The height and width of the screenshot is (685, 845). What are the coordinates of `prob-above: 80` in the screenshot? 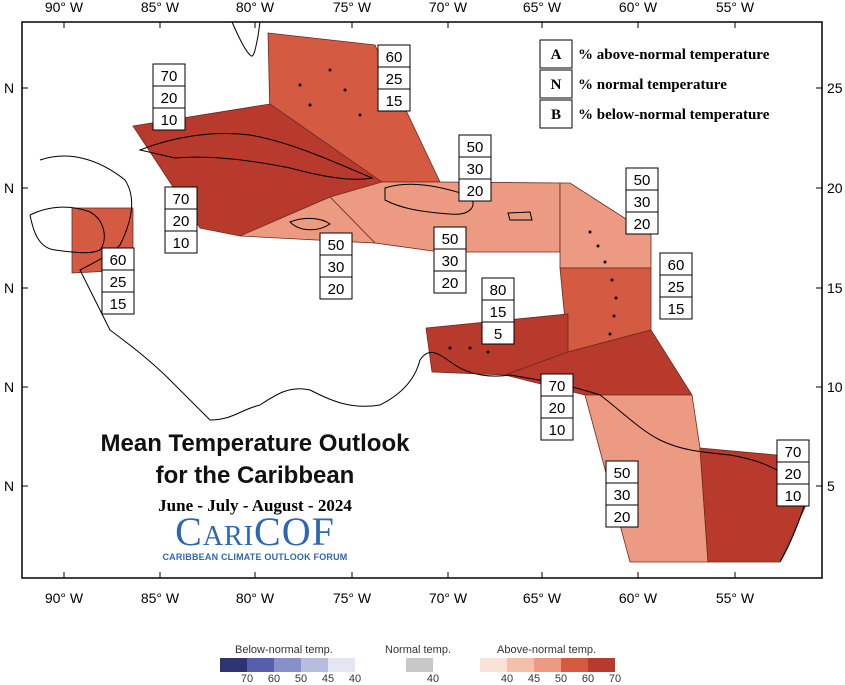 It's located at (498, 290).